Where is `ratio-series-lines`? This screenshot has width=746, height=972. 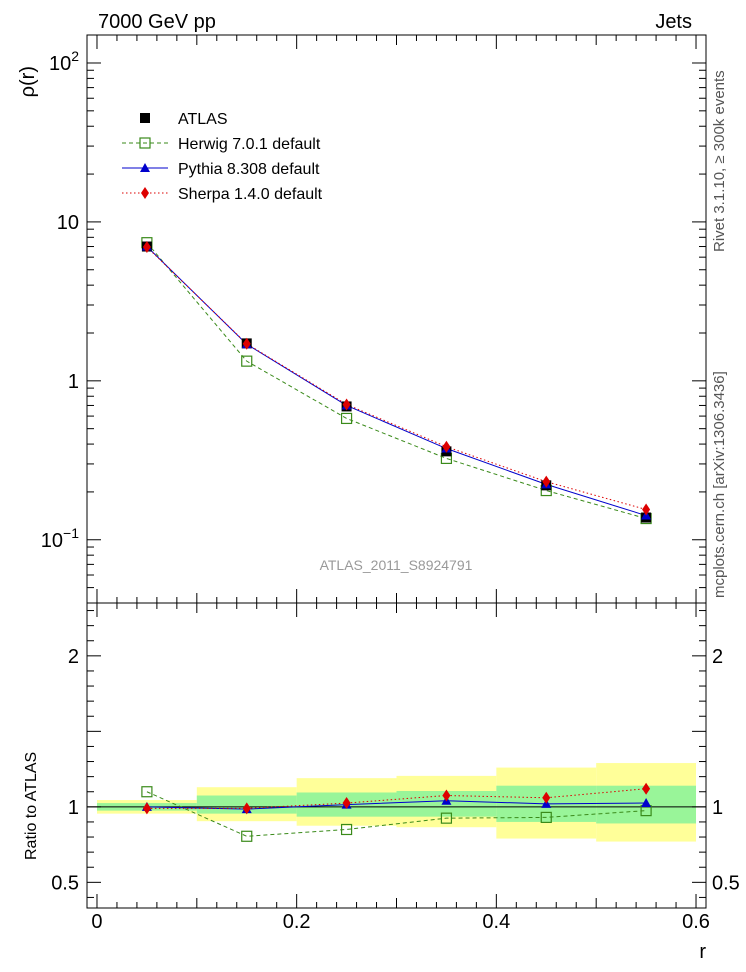
ratio-series-lines is located at coordinates (396, 812).